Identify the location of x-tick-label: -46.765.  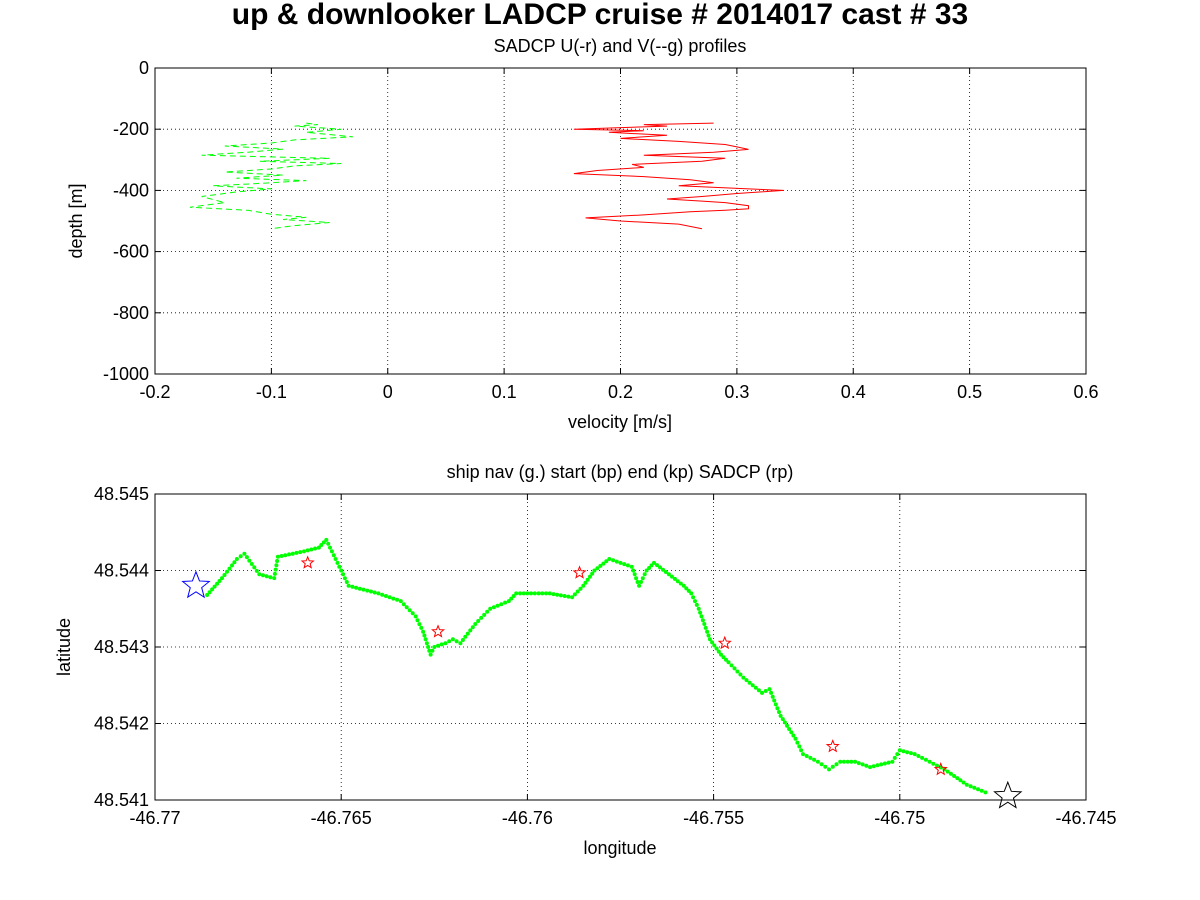
(341, 818).